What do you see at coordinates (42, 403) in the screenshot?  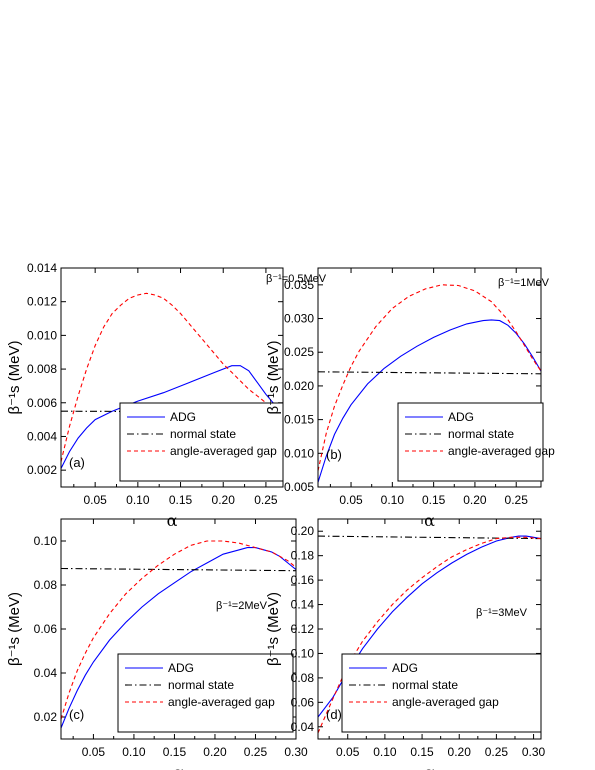 I see `y-tick-label: 0.006` at bounding box center [42, 403].